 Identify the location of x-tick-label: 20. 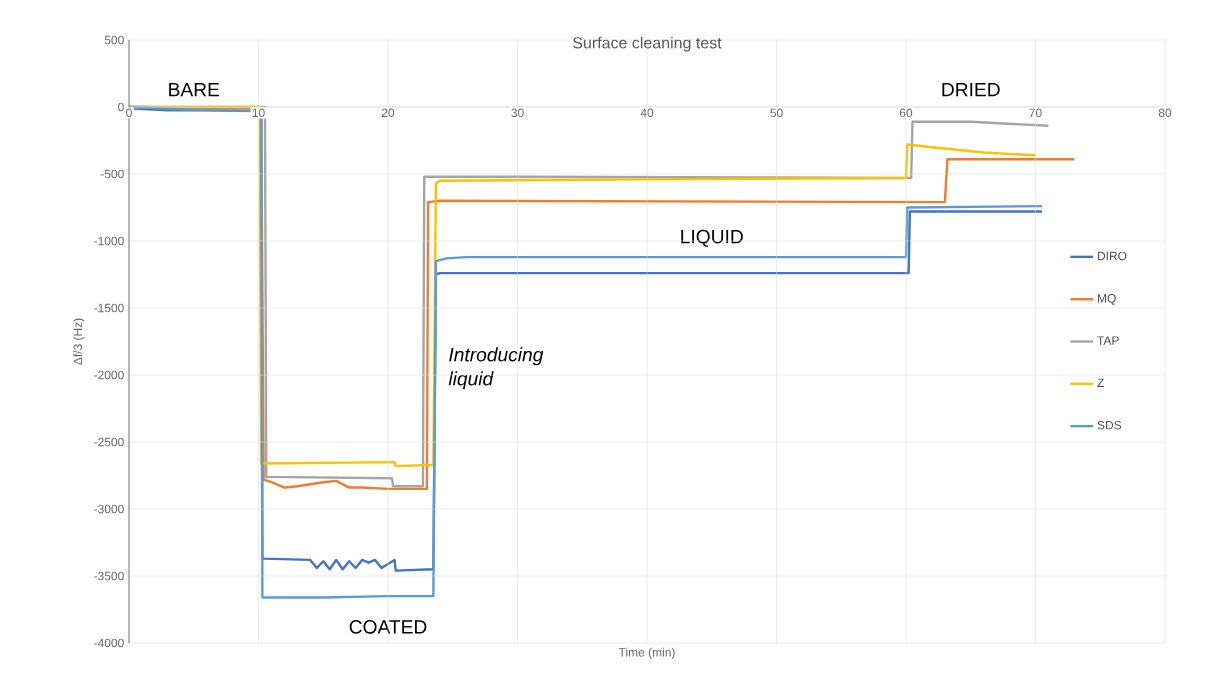
(388, 113).